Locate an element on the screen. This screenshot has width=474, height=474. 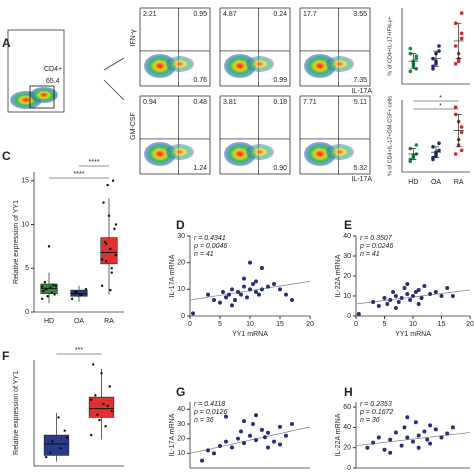
quadrant-value: 5.32 is located at coordinates (360, 168).